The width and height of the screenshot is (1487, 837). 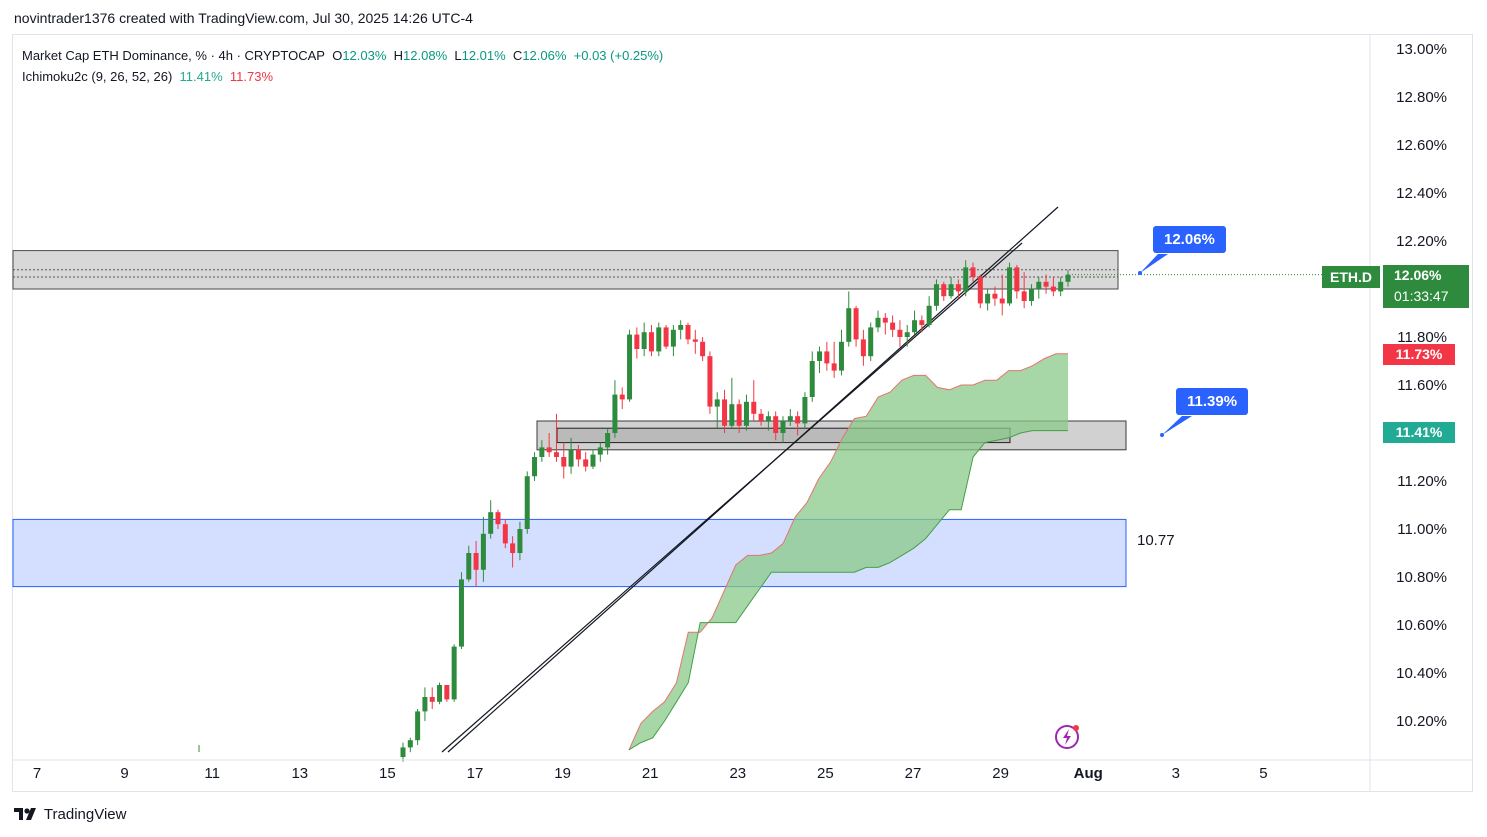 What do you see at coordinates (1176, 773) in the screenshot?
I see `x-tick-label: 3` at bounding box center [1176, 773].